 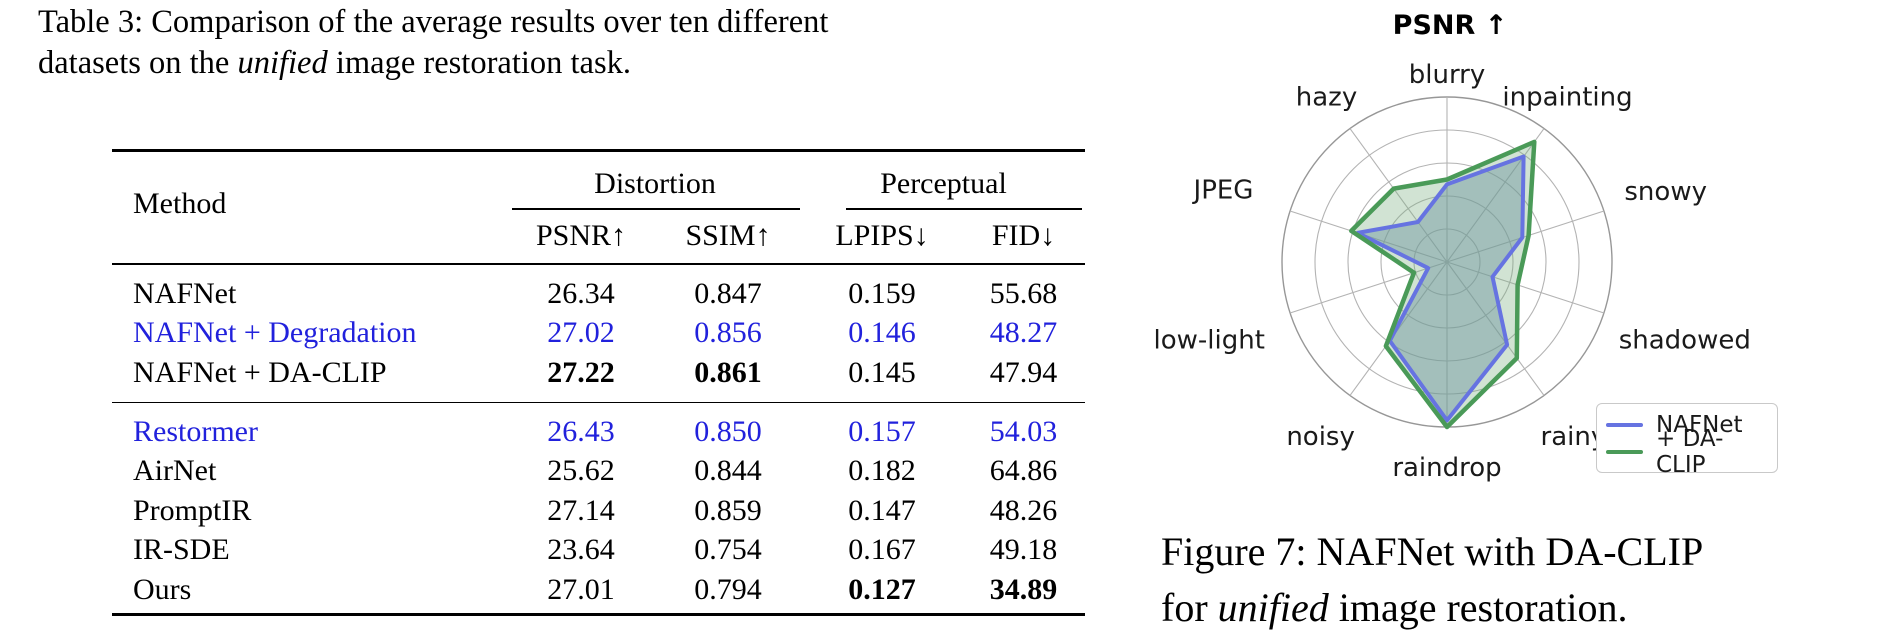 I want to click on figure-caption-line2-post: image restoration., so click(x=1478, y=607).